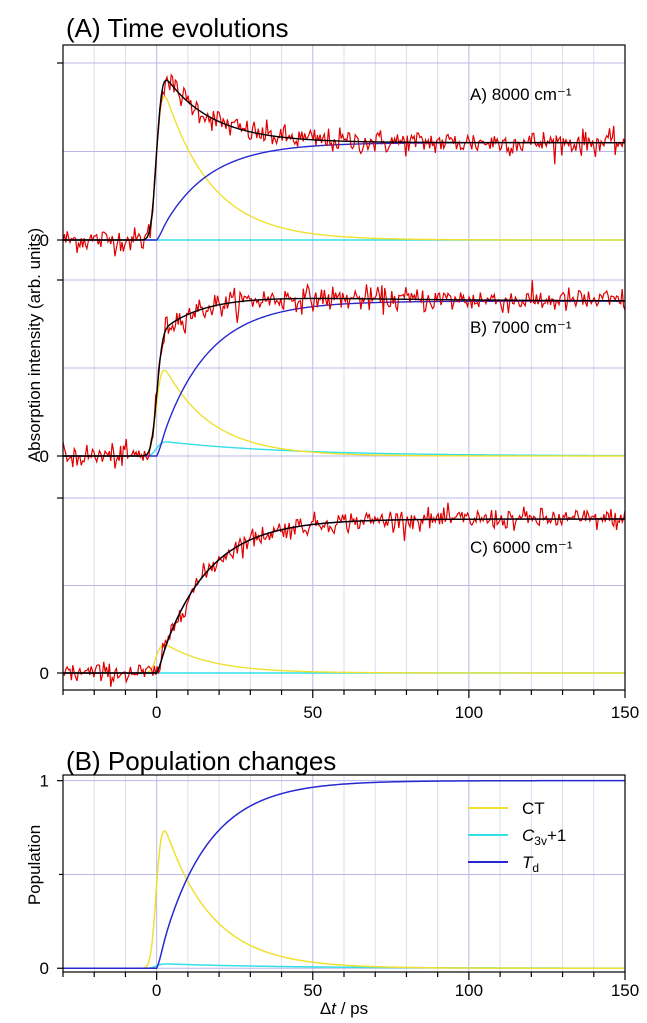 Image resolution: width=647 pixels, height=1023 pixels. What do you see at coordinates (625, 990) in the screenshot?
I see `x-tick-label-b-150: 150` at bounding box center [625, 990].